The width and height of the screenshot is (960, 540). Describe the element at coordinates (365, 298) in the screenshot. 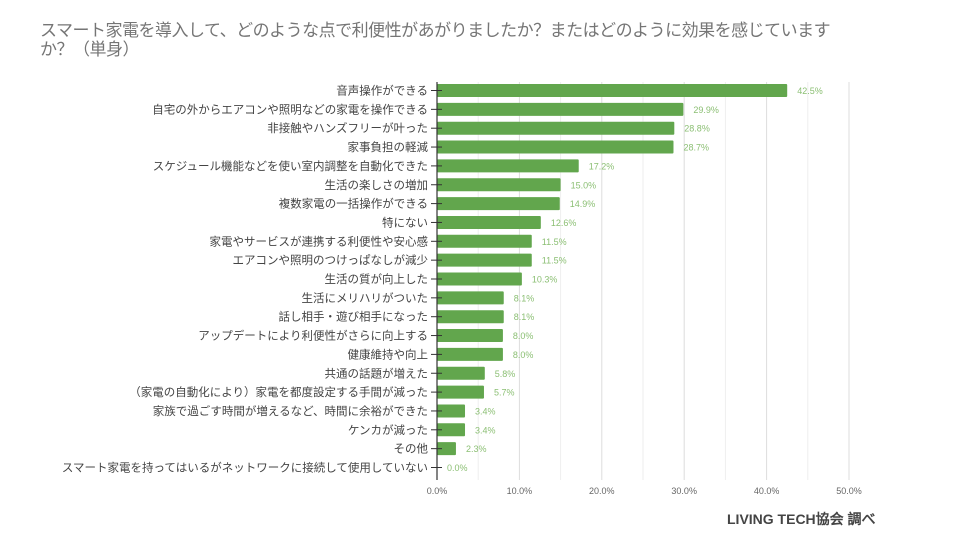

I see `category-label: 生活にメリハリがついた` at that location.